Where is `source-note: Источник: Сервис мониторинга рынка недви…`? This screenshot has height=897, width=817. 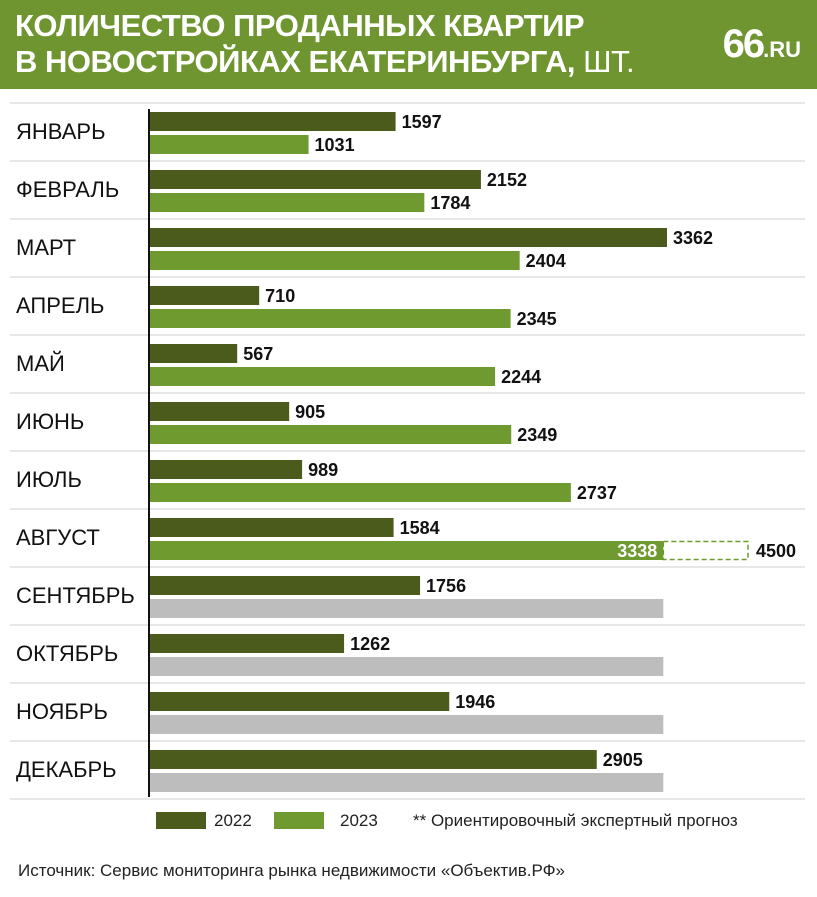
source-note: Источник: Сервис мониторинга рынка недви… is located at coordinates (291, 870).